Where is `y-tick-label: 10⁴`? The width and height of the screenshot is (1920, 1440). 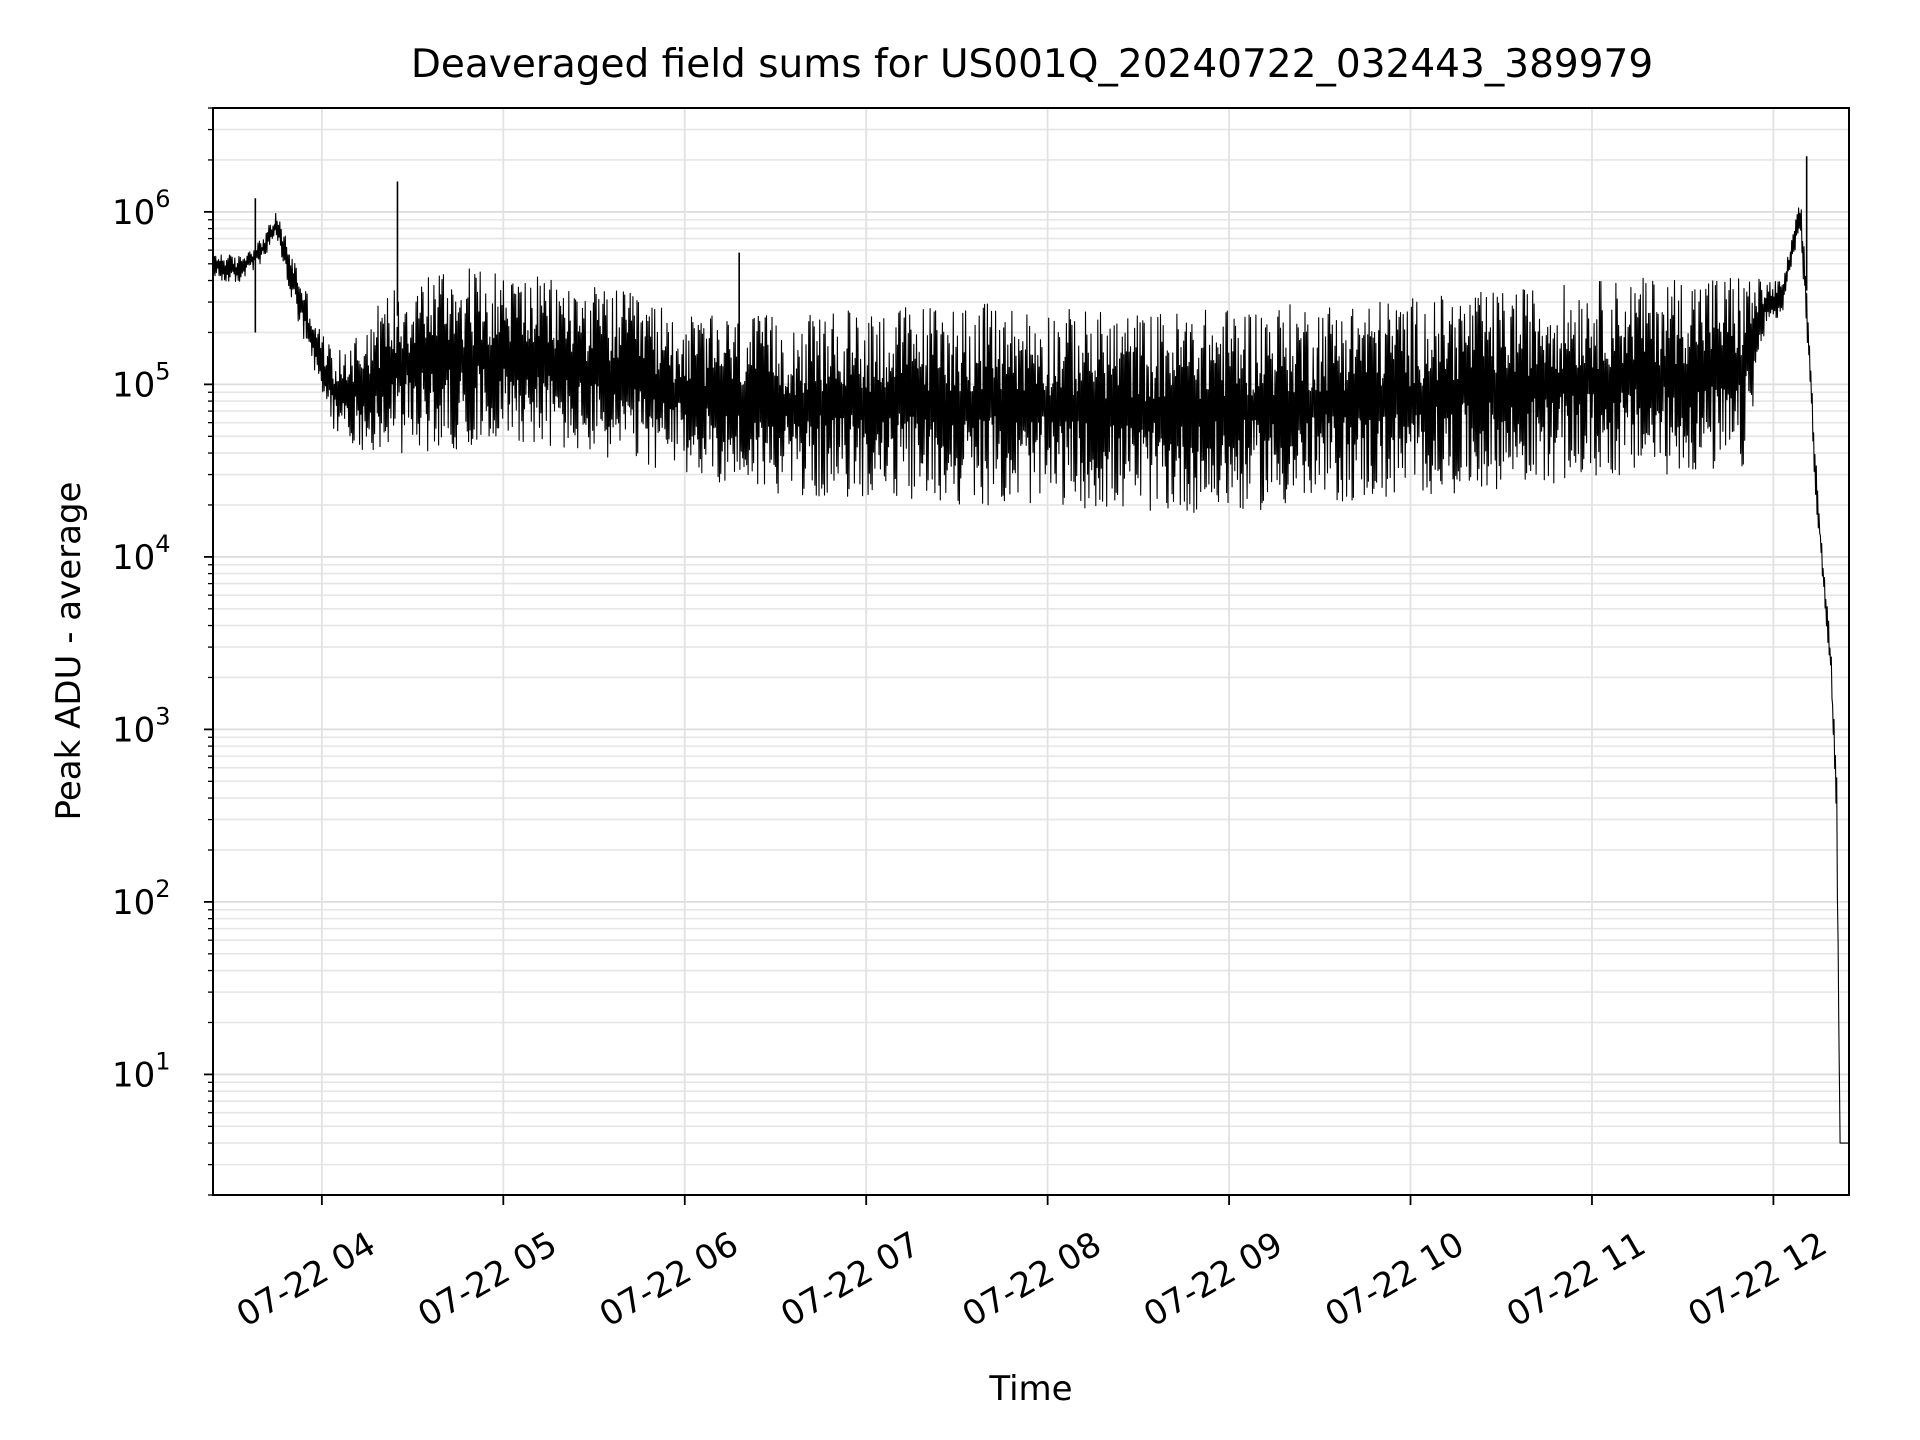
y-tick-label: 10⁴ is located at coordinates (141, 554).